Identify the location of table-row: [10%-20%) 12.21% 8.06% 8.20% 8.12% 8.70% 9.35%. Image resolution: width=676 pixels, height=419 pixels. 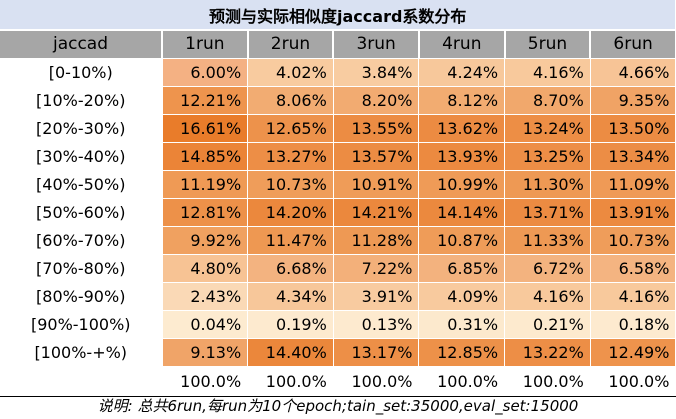
(338, 100).